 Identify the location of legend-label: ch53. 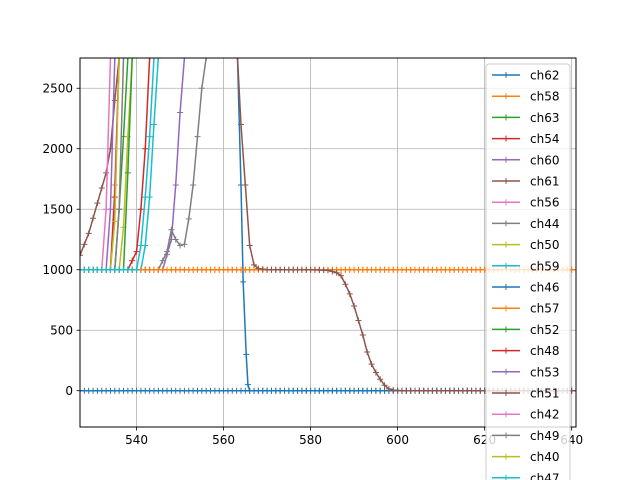
(544, 372).